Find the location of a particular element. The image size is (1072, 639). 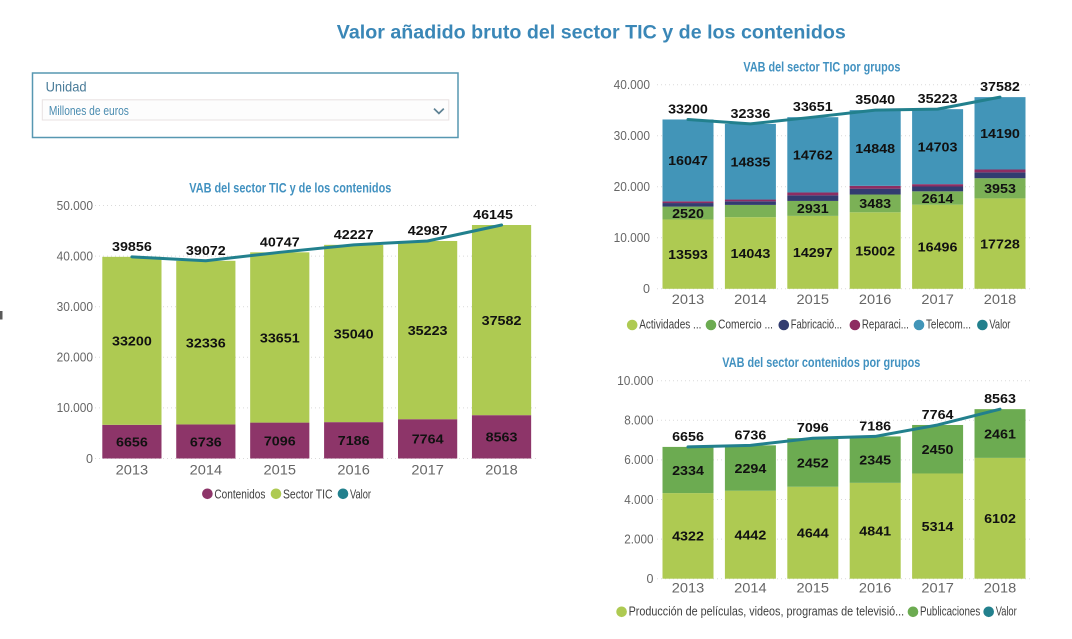

svg-text: 2.000 is located at coordinates (638, 539).